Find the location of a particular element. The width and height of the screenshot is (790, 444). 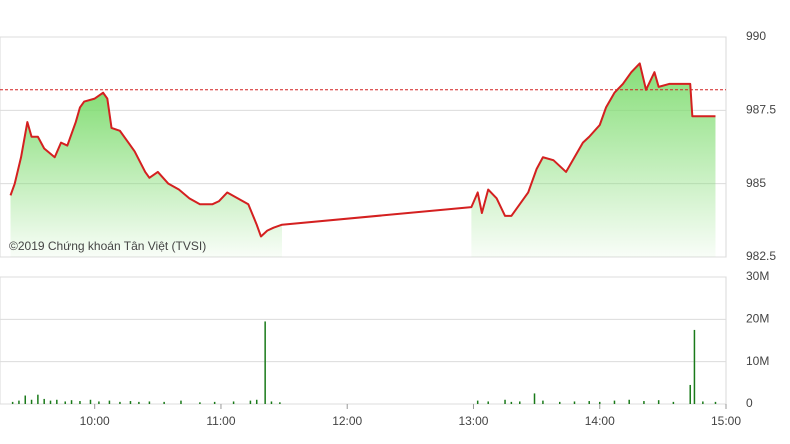

y-tick-label: 982.5 is located at coordinates (761, 256).